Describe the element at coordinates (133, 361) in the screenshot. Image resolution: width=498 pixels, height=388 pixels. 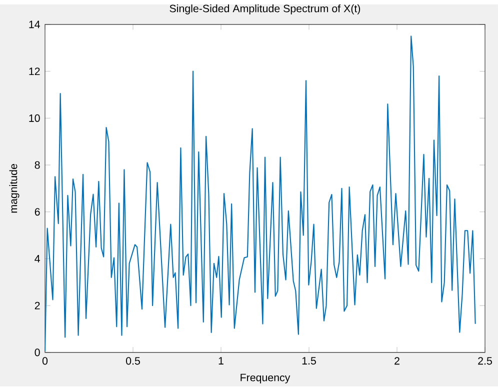
I see `x-tick-label: 0.5` at that location.